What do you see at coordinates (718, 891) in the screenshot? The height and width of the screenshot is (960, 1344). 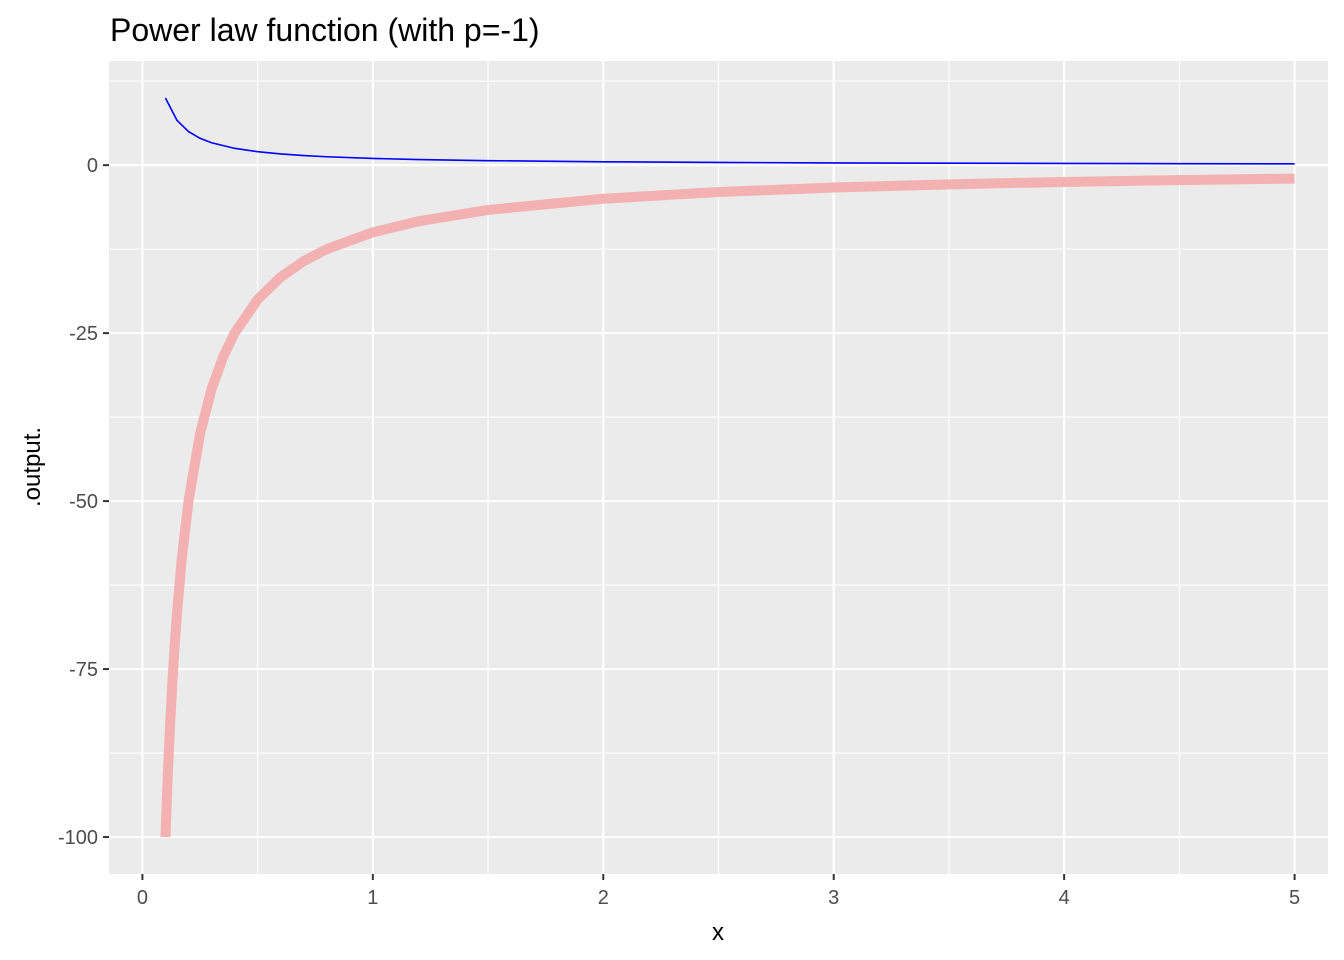 I see `x-axis: 0 1 2 3 4 5` at bounding box center [718, 891].